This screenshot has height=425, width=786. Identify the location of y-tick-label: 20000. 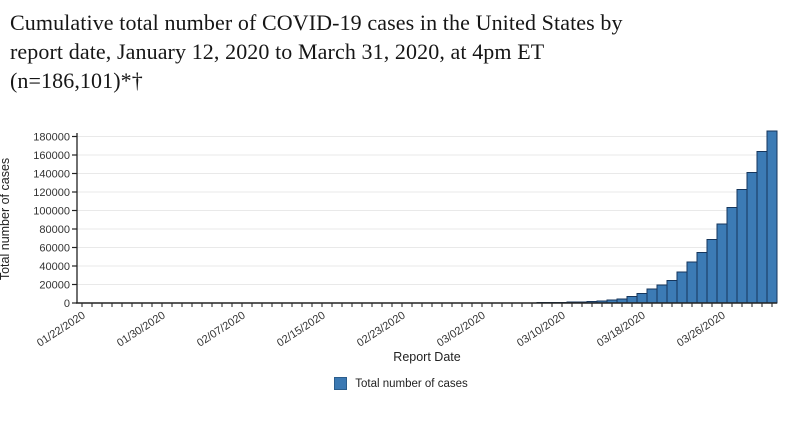
(54, 286).